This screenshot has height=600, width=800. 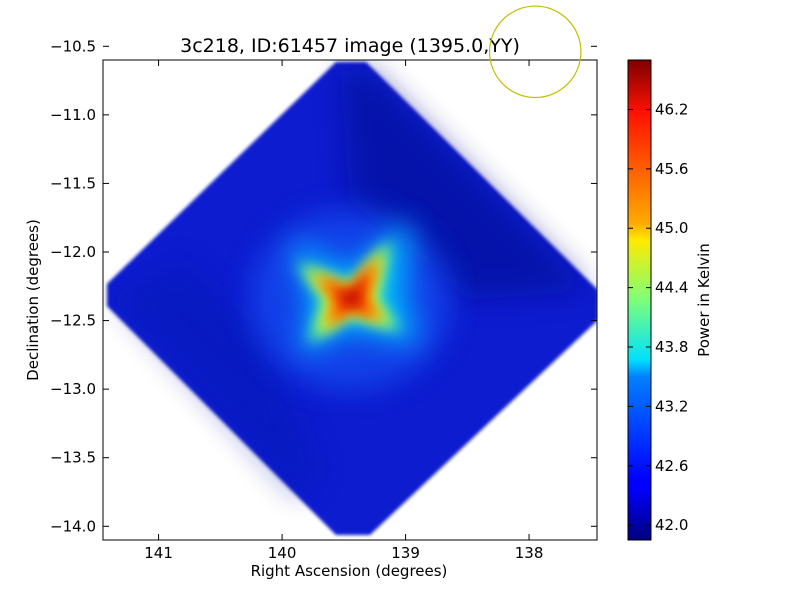 I want to click on y-tick-label: −11.0, so click(x=73, y=115).